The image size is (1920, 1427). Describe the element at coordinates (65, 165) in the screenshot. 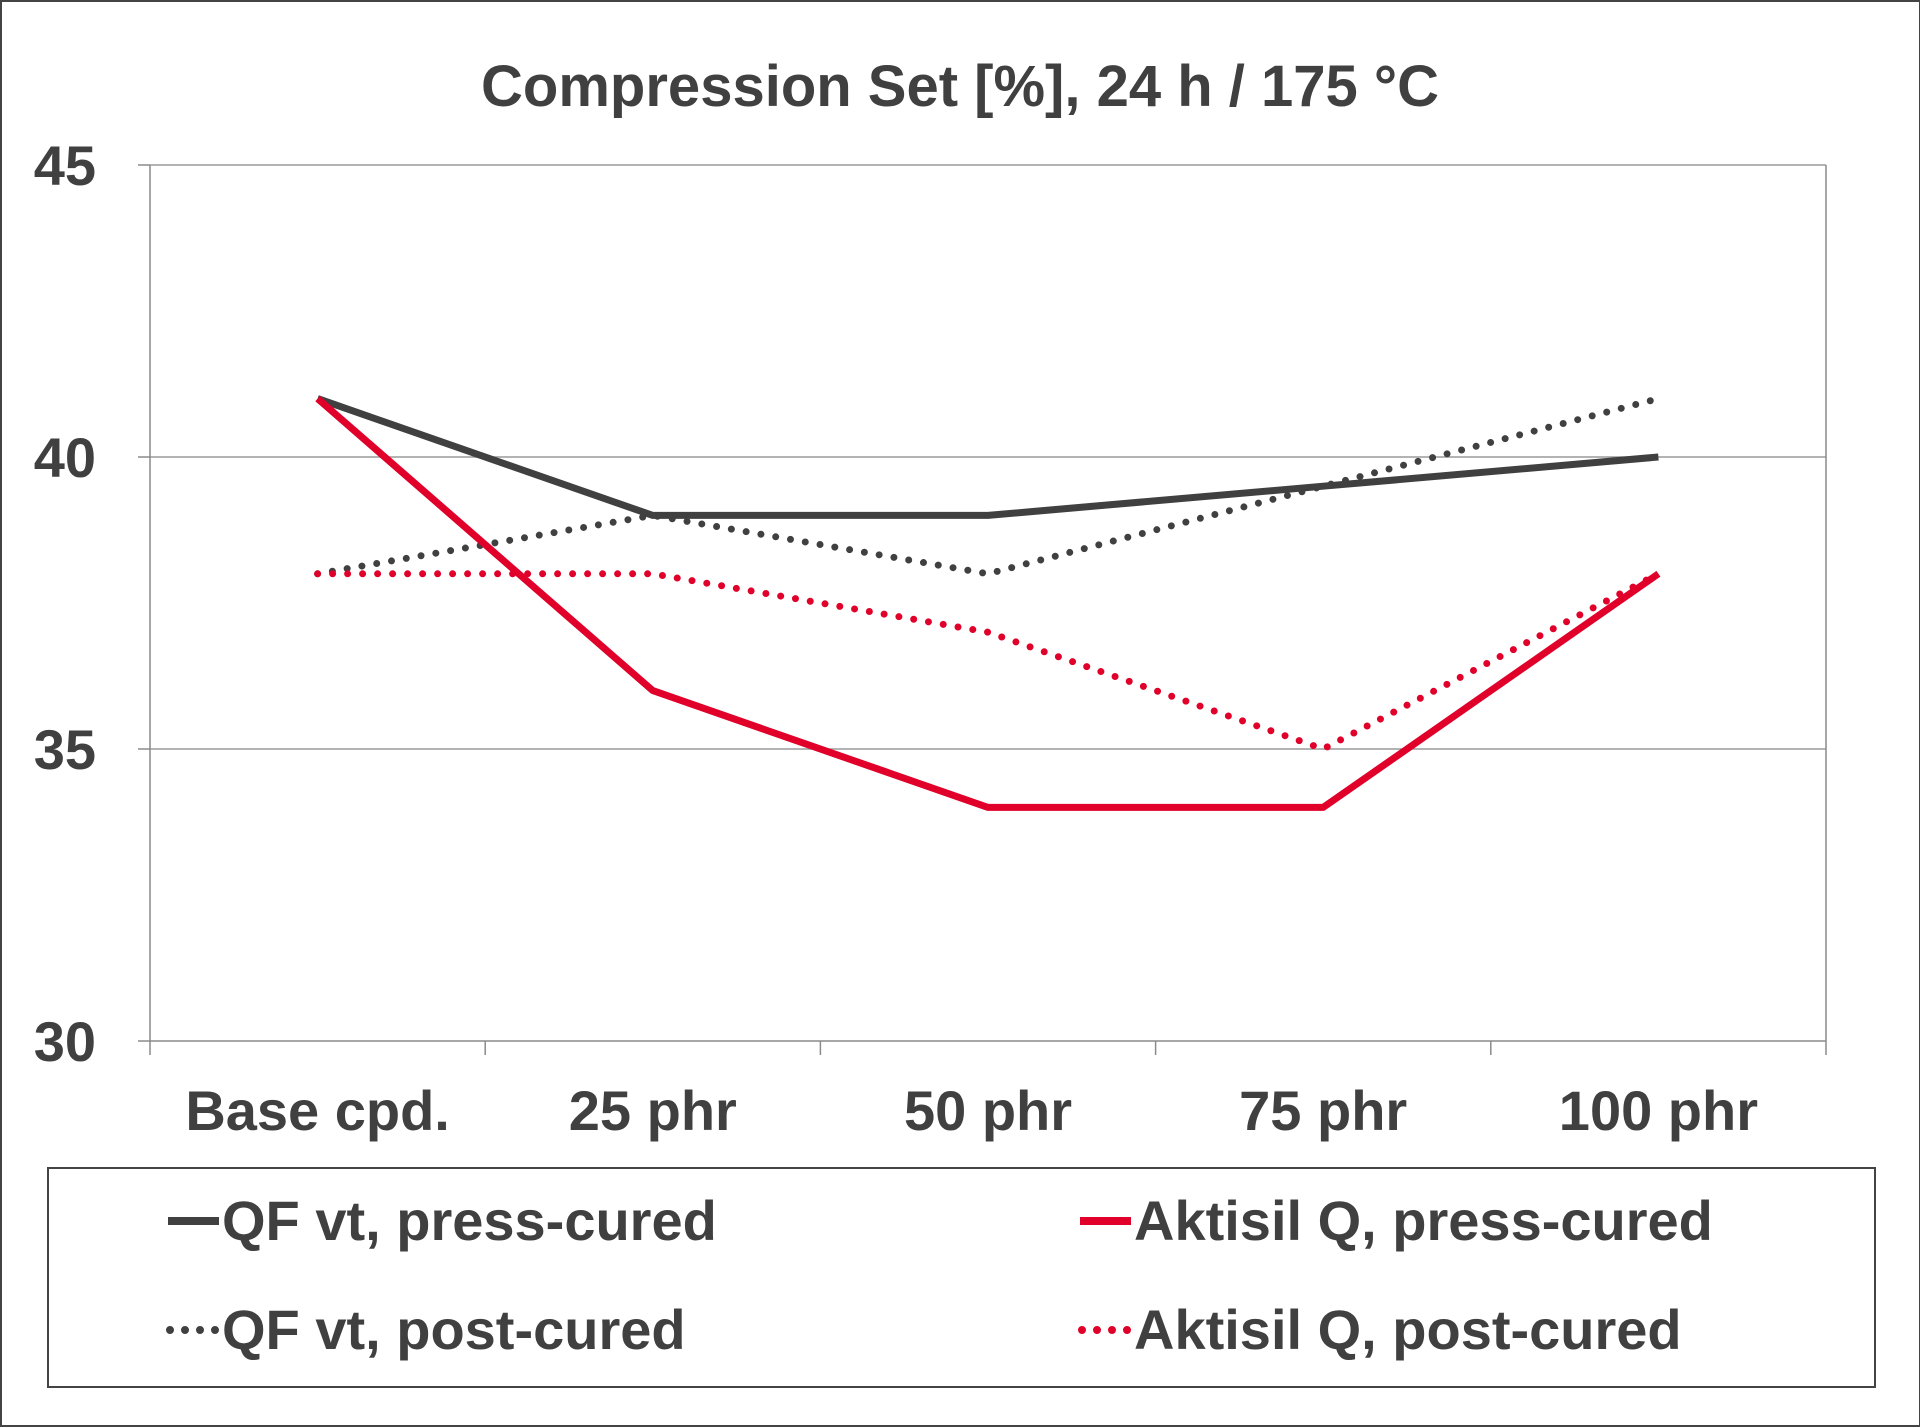

I see `y-tick-label-45: 45` at that location.